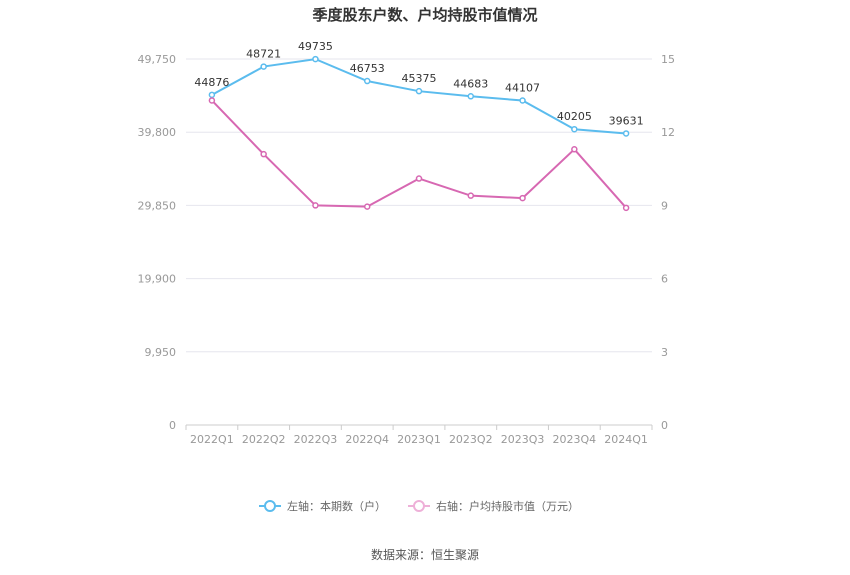 Image resolution: width=850 pixels, height=575 pixels. What do you see at coordinates (419, 439) in the screenshot?
I see `x-tick-label: 2023Q1` at bounding box center [419, 439].